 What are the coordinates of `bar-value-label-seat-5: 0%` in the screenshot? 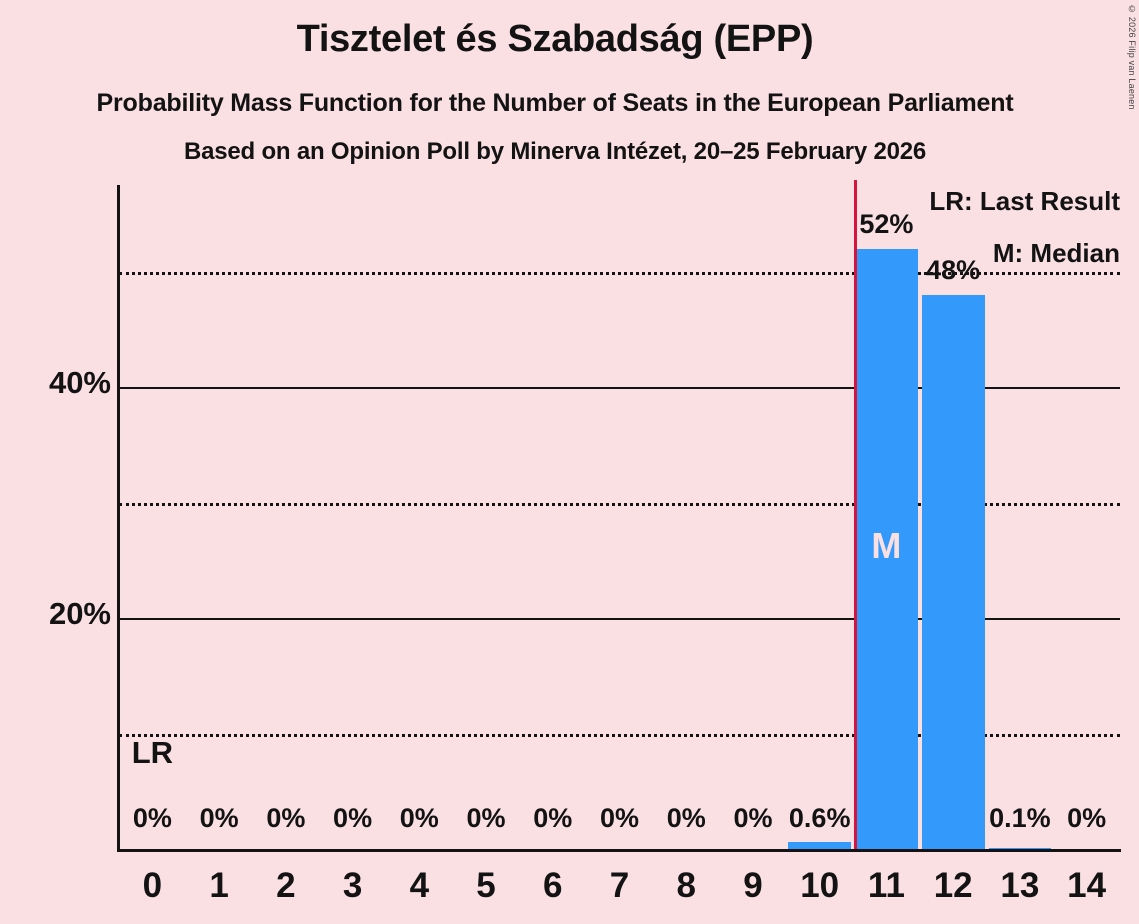 It's located at (486, 818).